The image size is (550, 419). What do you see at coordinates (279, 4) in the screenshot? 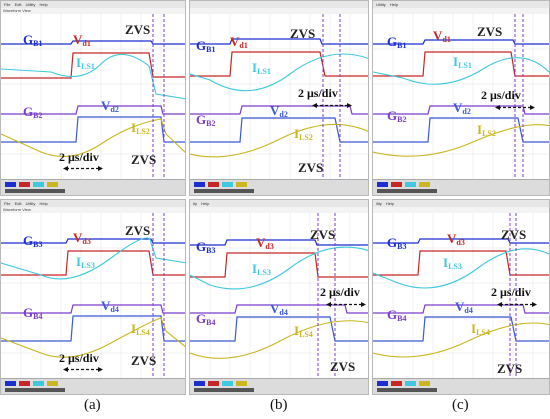
I see `menu-bar` at bounding box center [279, 4].